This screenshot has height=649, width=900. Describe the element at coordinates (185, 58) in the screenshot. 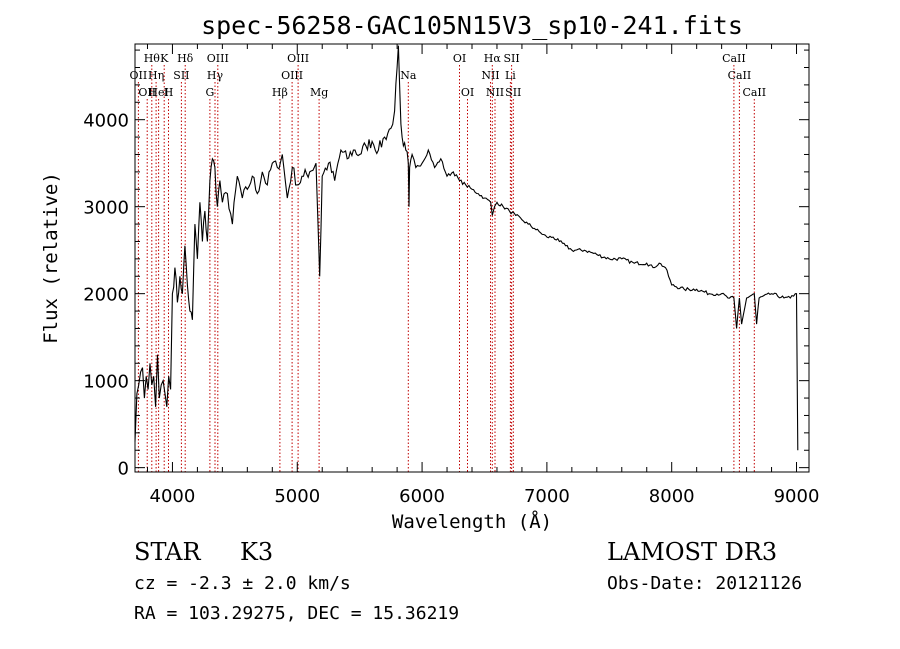

I see `spectral-line-label: Hδ` at that location.